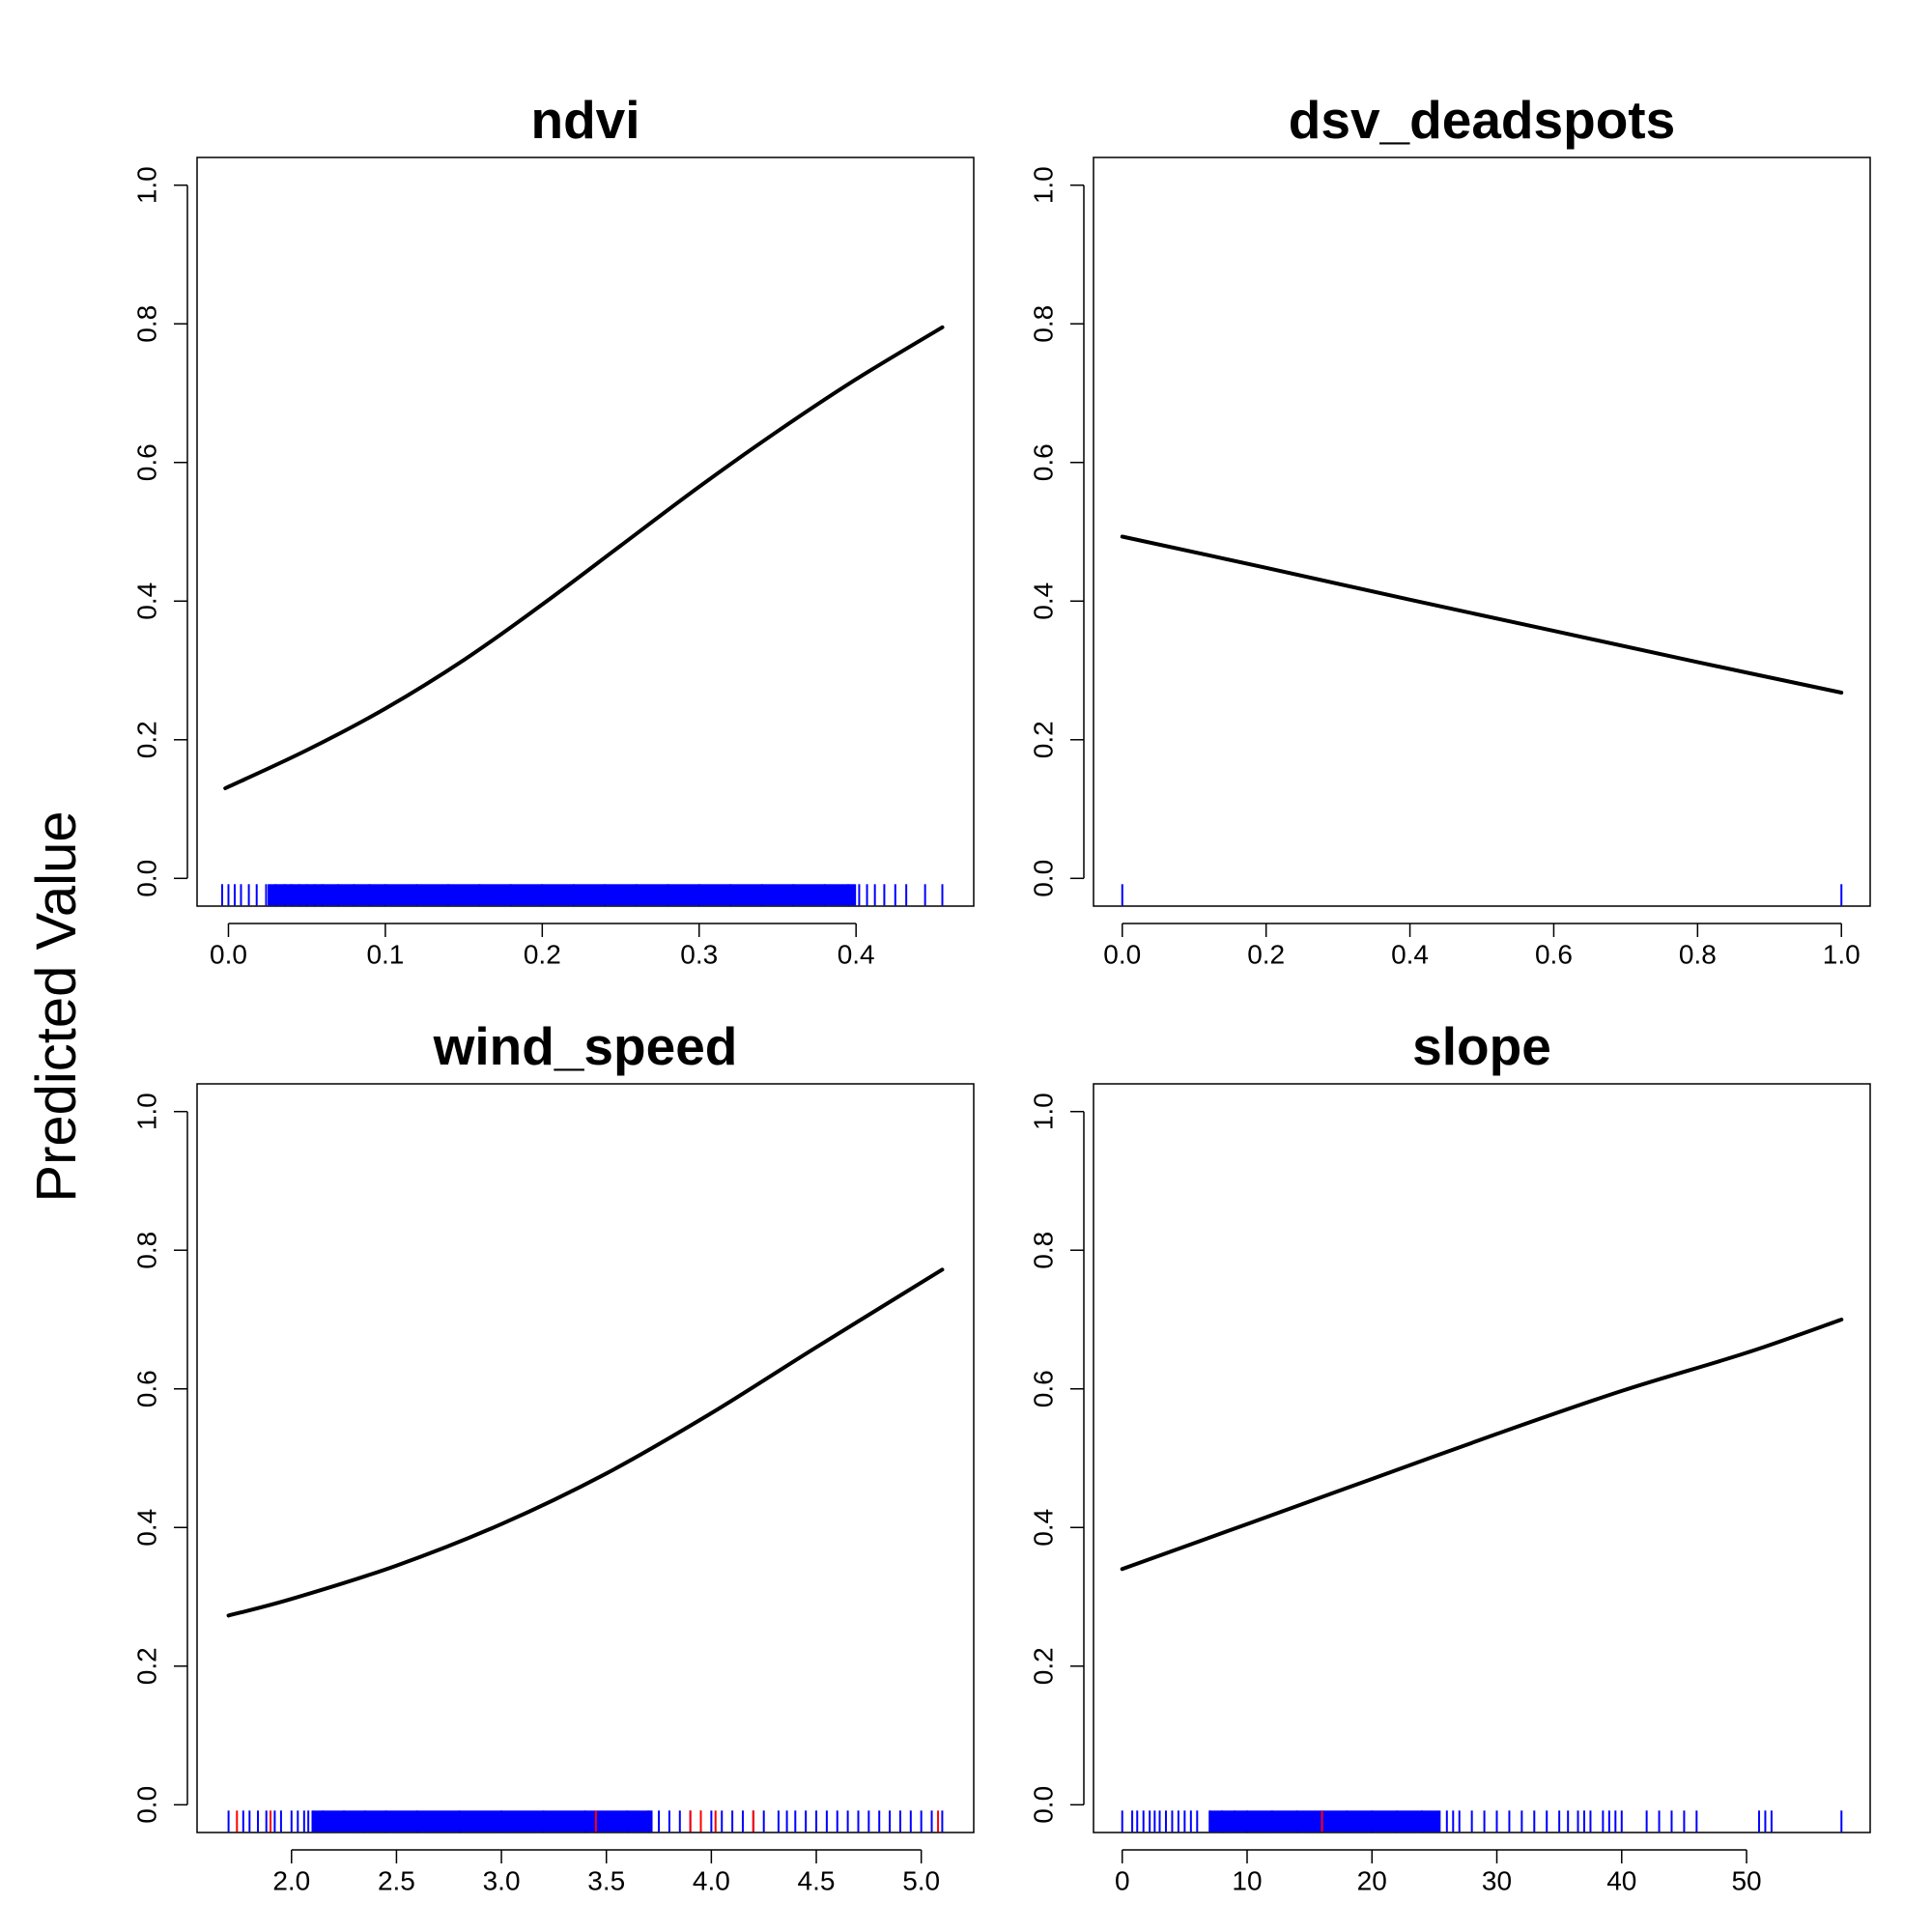 Image resolution: width=1932 pixels, height=1932 pixels. What do you see at coordinates (606, 1880) in the screenshot?
I see `x-tick-label: 3.5` at bounding box center [606, 1880].